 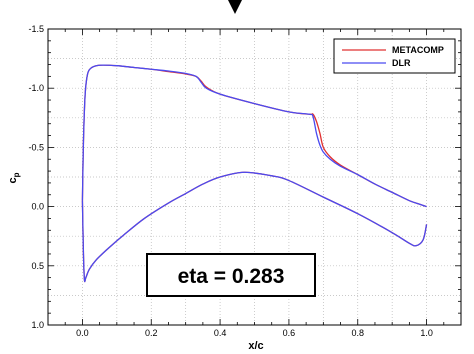 What do you see at coordinates (254, 333) in the screenshot?
I see `x-tick-labels: 0.0 0.2 0.4 0.6 0.8 1.0` at bounding box center [254, 333].